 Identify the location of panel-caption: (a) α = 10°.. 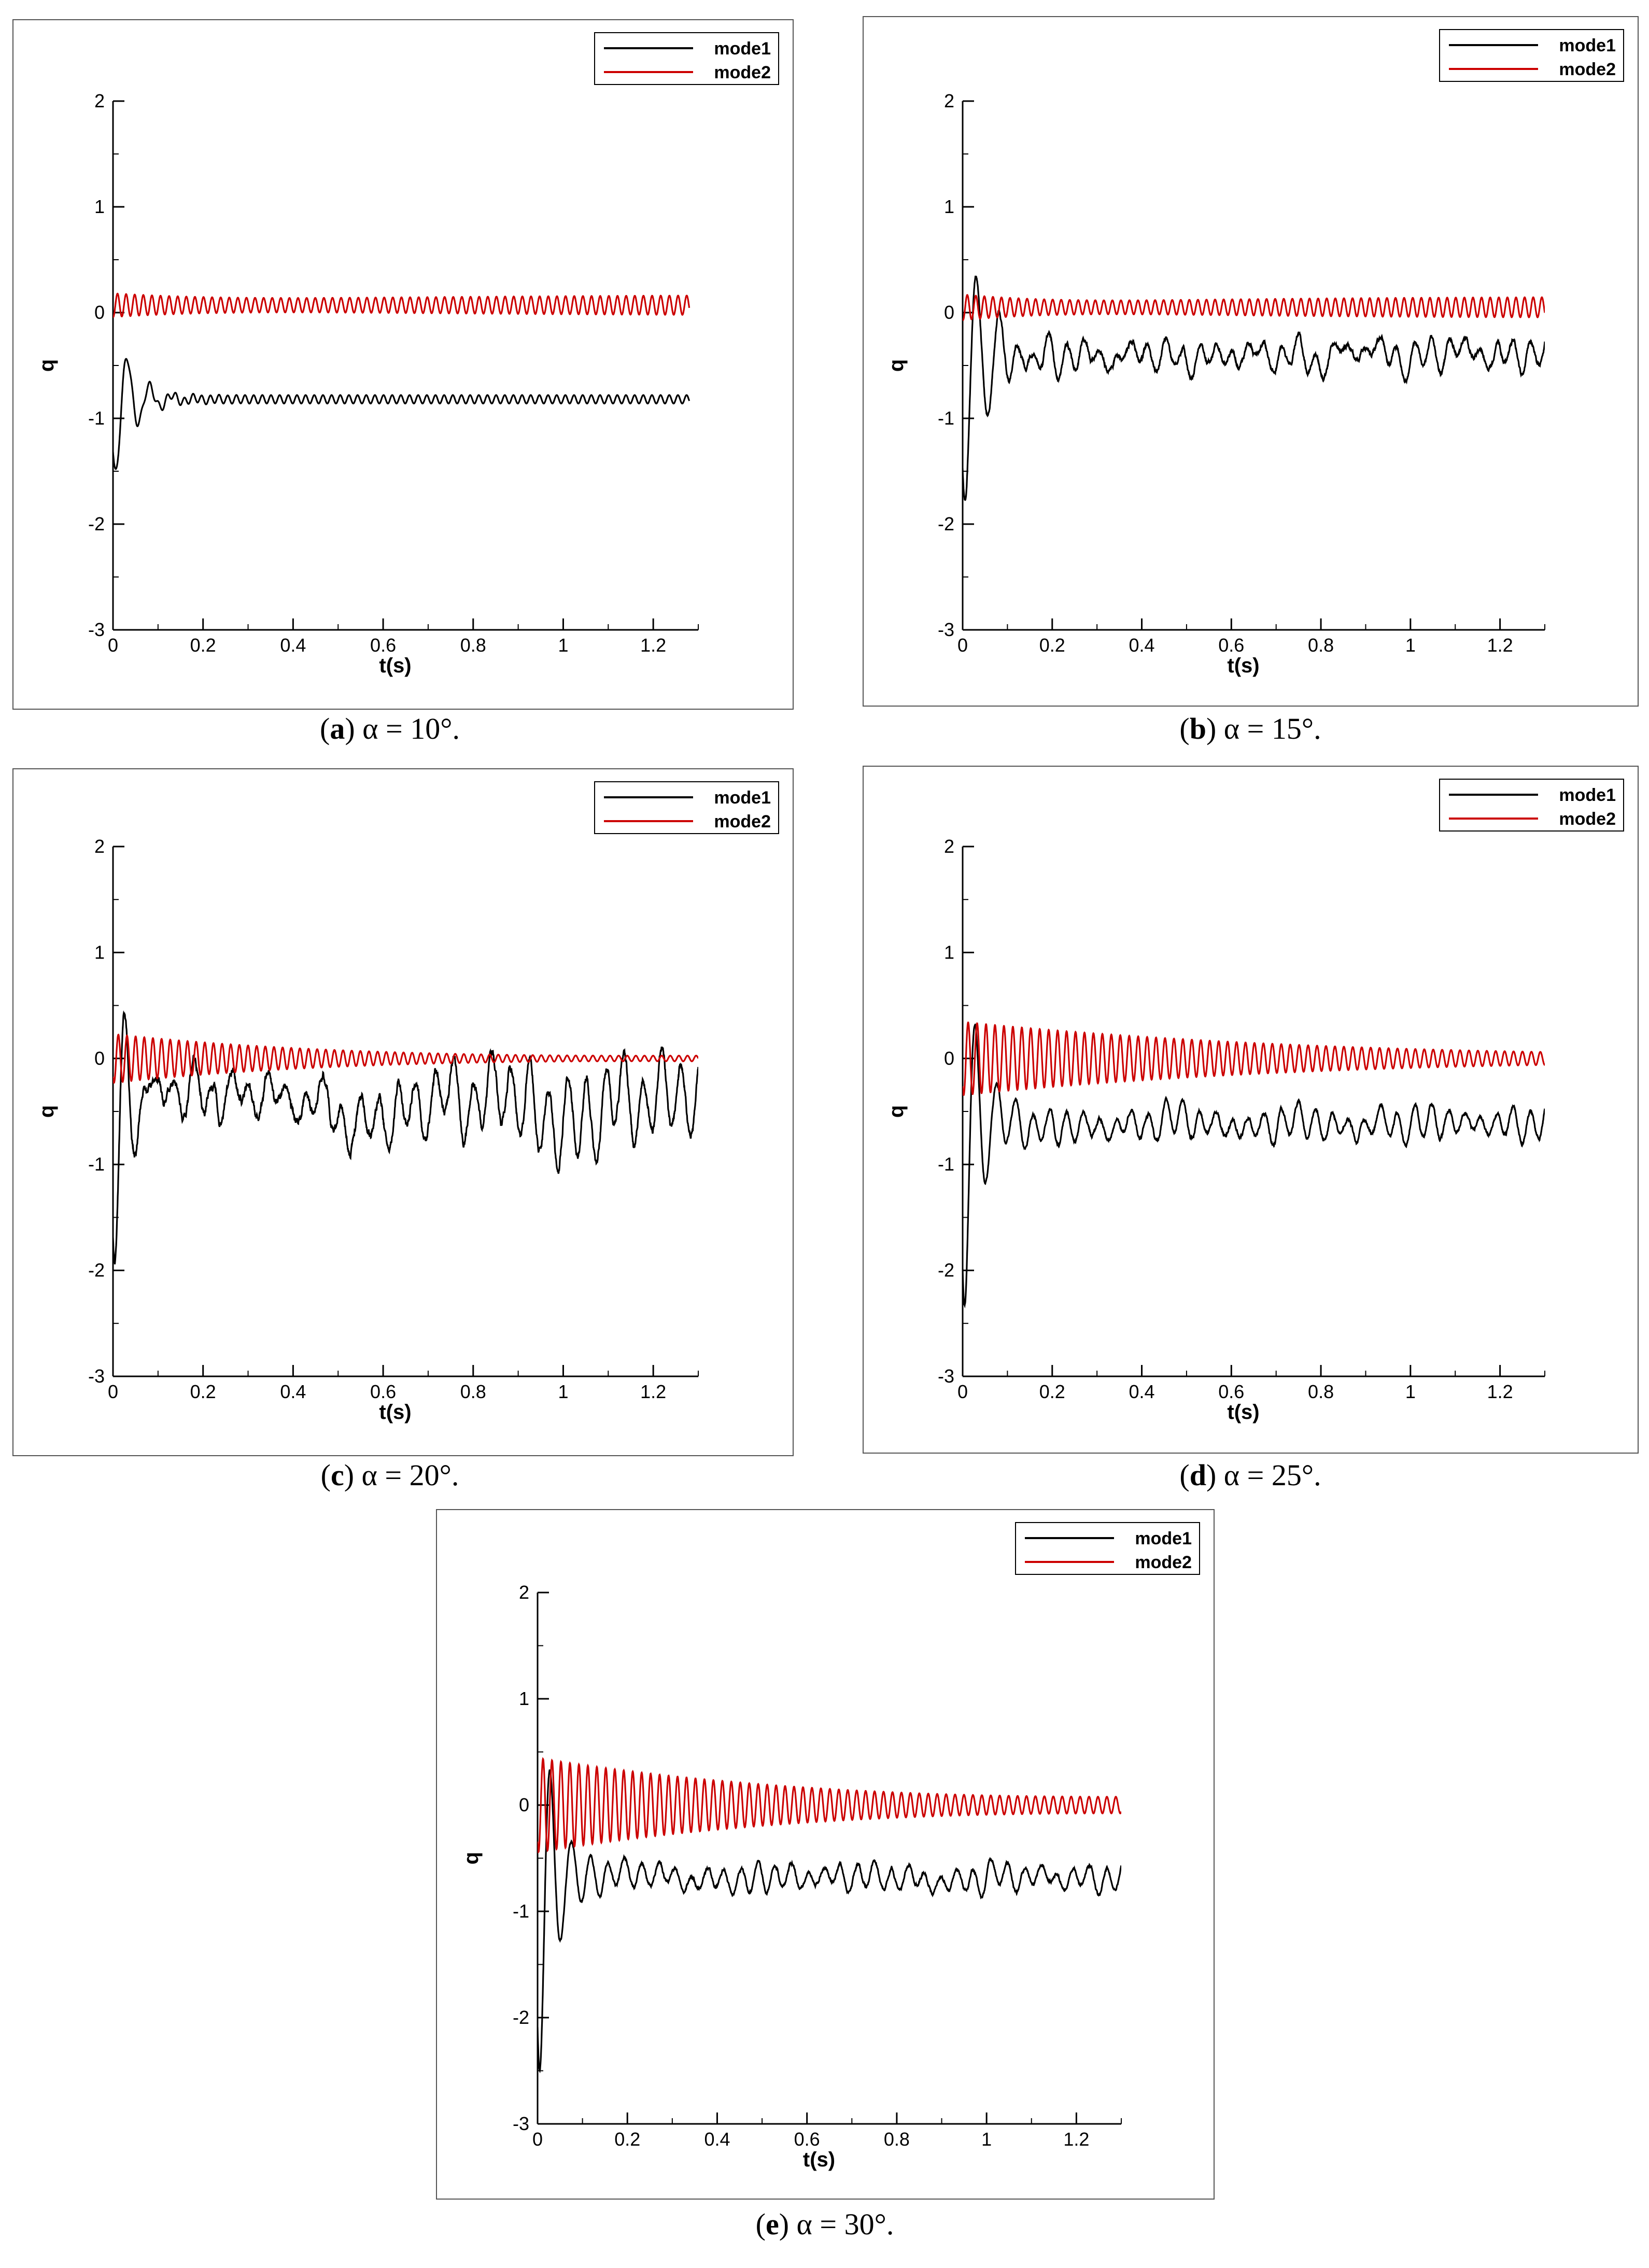
(390, 728).